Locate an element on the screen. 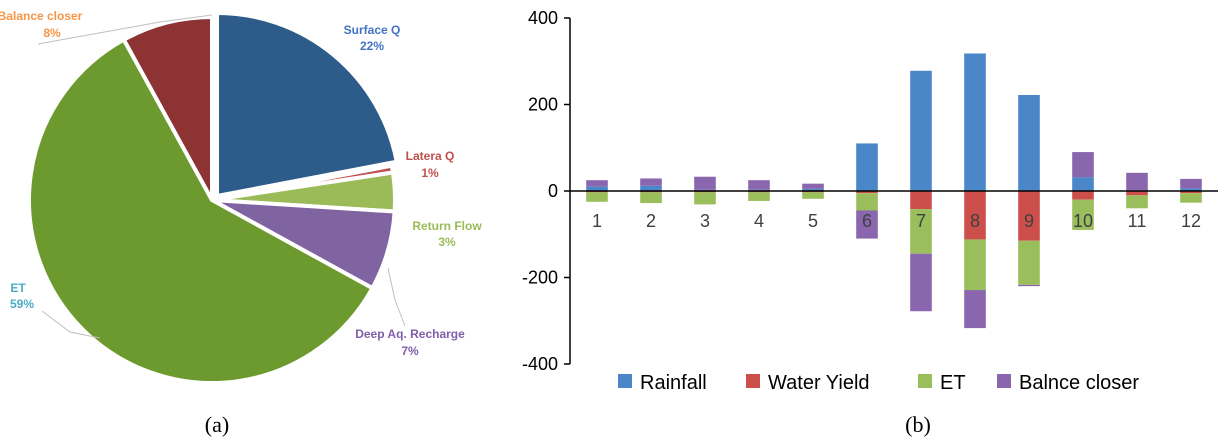 This screenshot has height=446, width=1220. pie-label-name: Latera Q is located at coordinates (430, 156).